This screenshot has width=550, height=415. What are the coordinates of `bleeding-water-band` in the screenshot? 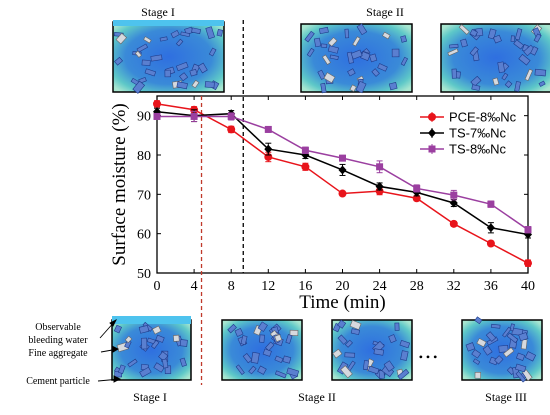 It's located at (151, 320).